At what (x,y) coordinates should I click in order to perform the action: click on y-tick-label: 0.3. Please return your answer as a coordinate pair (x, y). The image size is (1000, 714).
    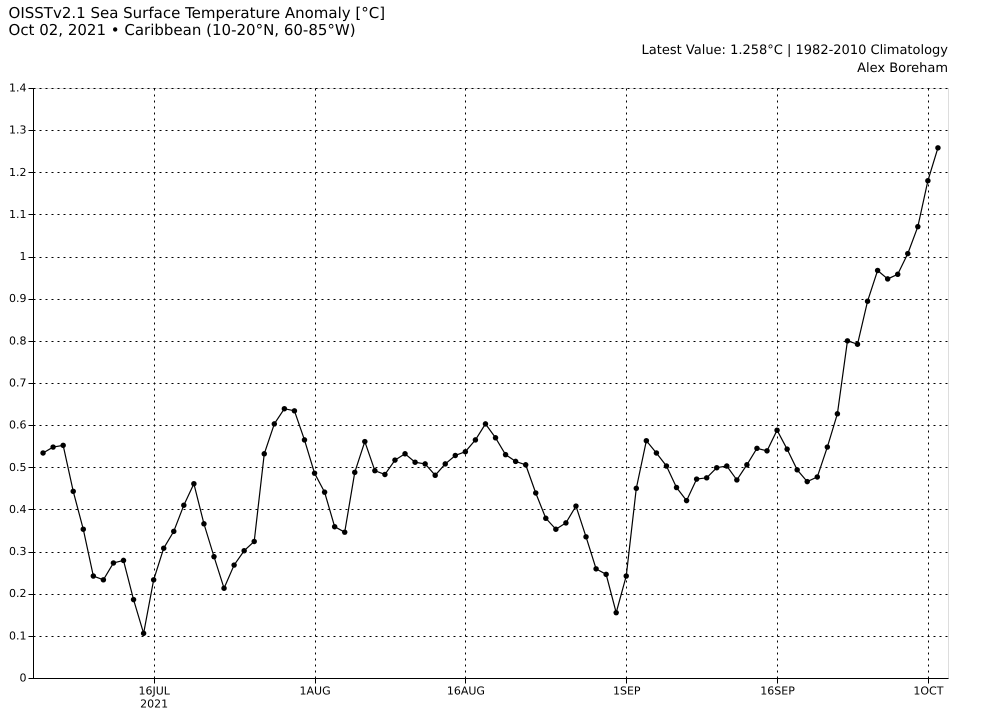
    Looking at the image, I should click on (17, 551).